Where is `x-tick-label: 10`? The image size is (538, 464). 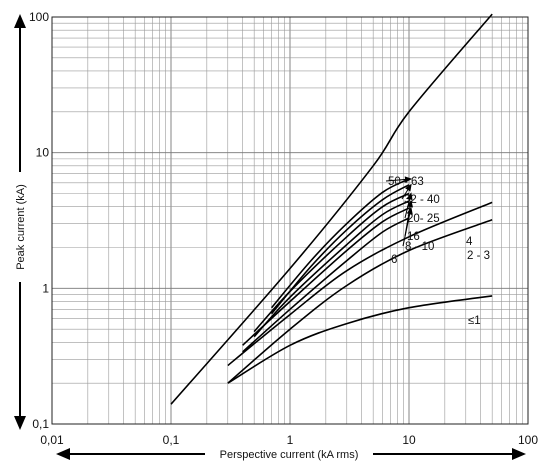
x-tick-label: 10 is located at coordinates (409, 440).